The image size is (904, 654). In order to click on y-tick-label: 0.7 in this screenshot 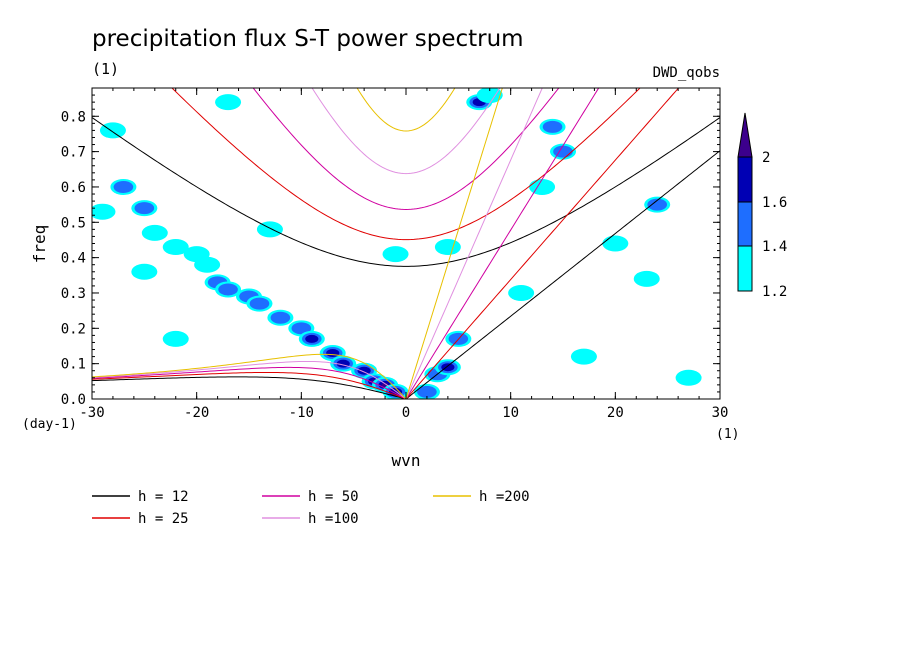, I will do `click(73, 153)`.